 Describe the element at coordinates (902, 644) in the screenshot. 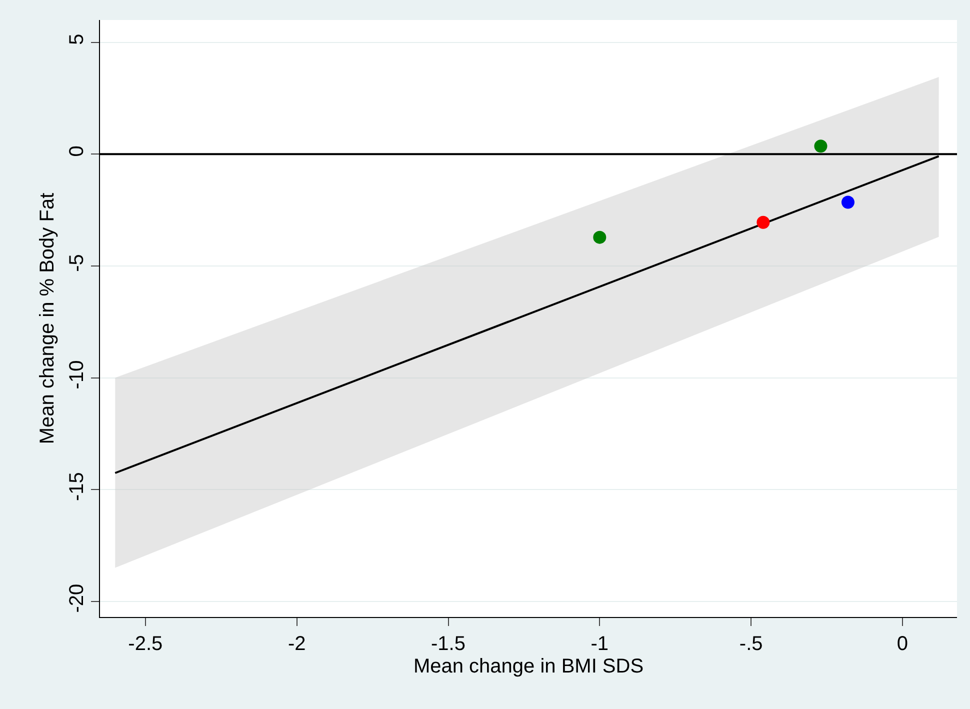

I see `x-tick-label: 0` at that location.